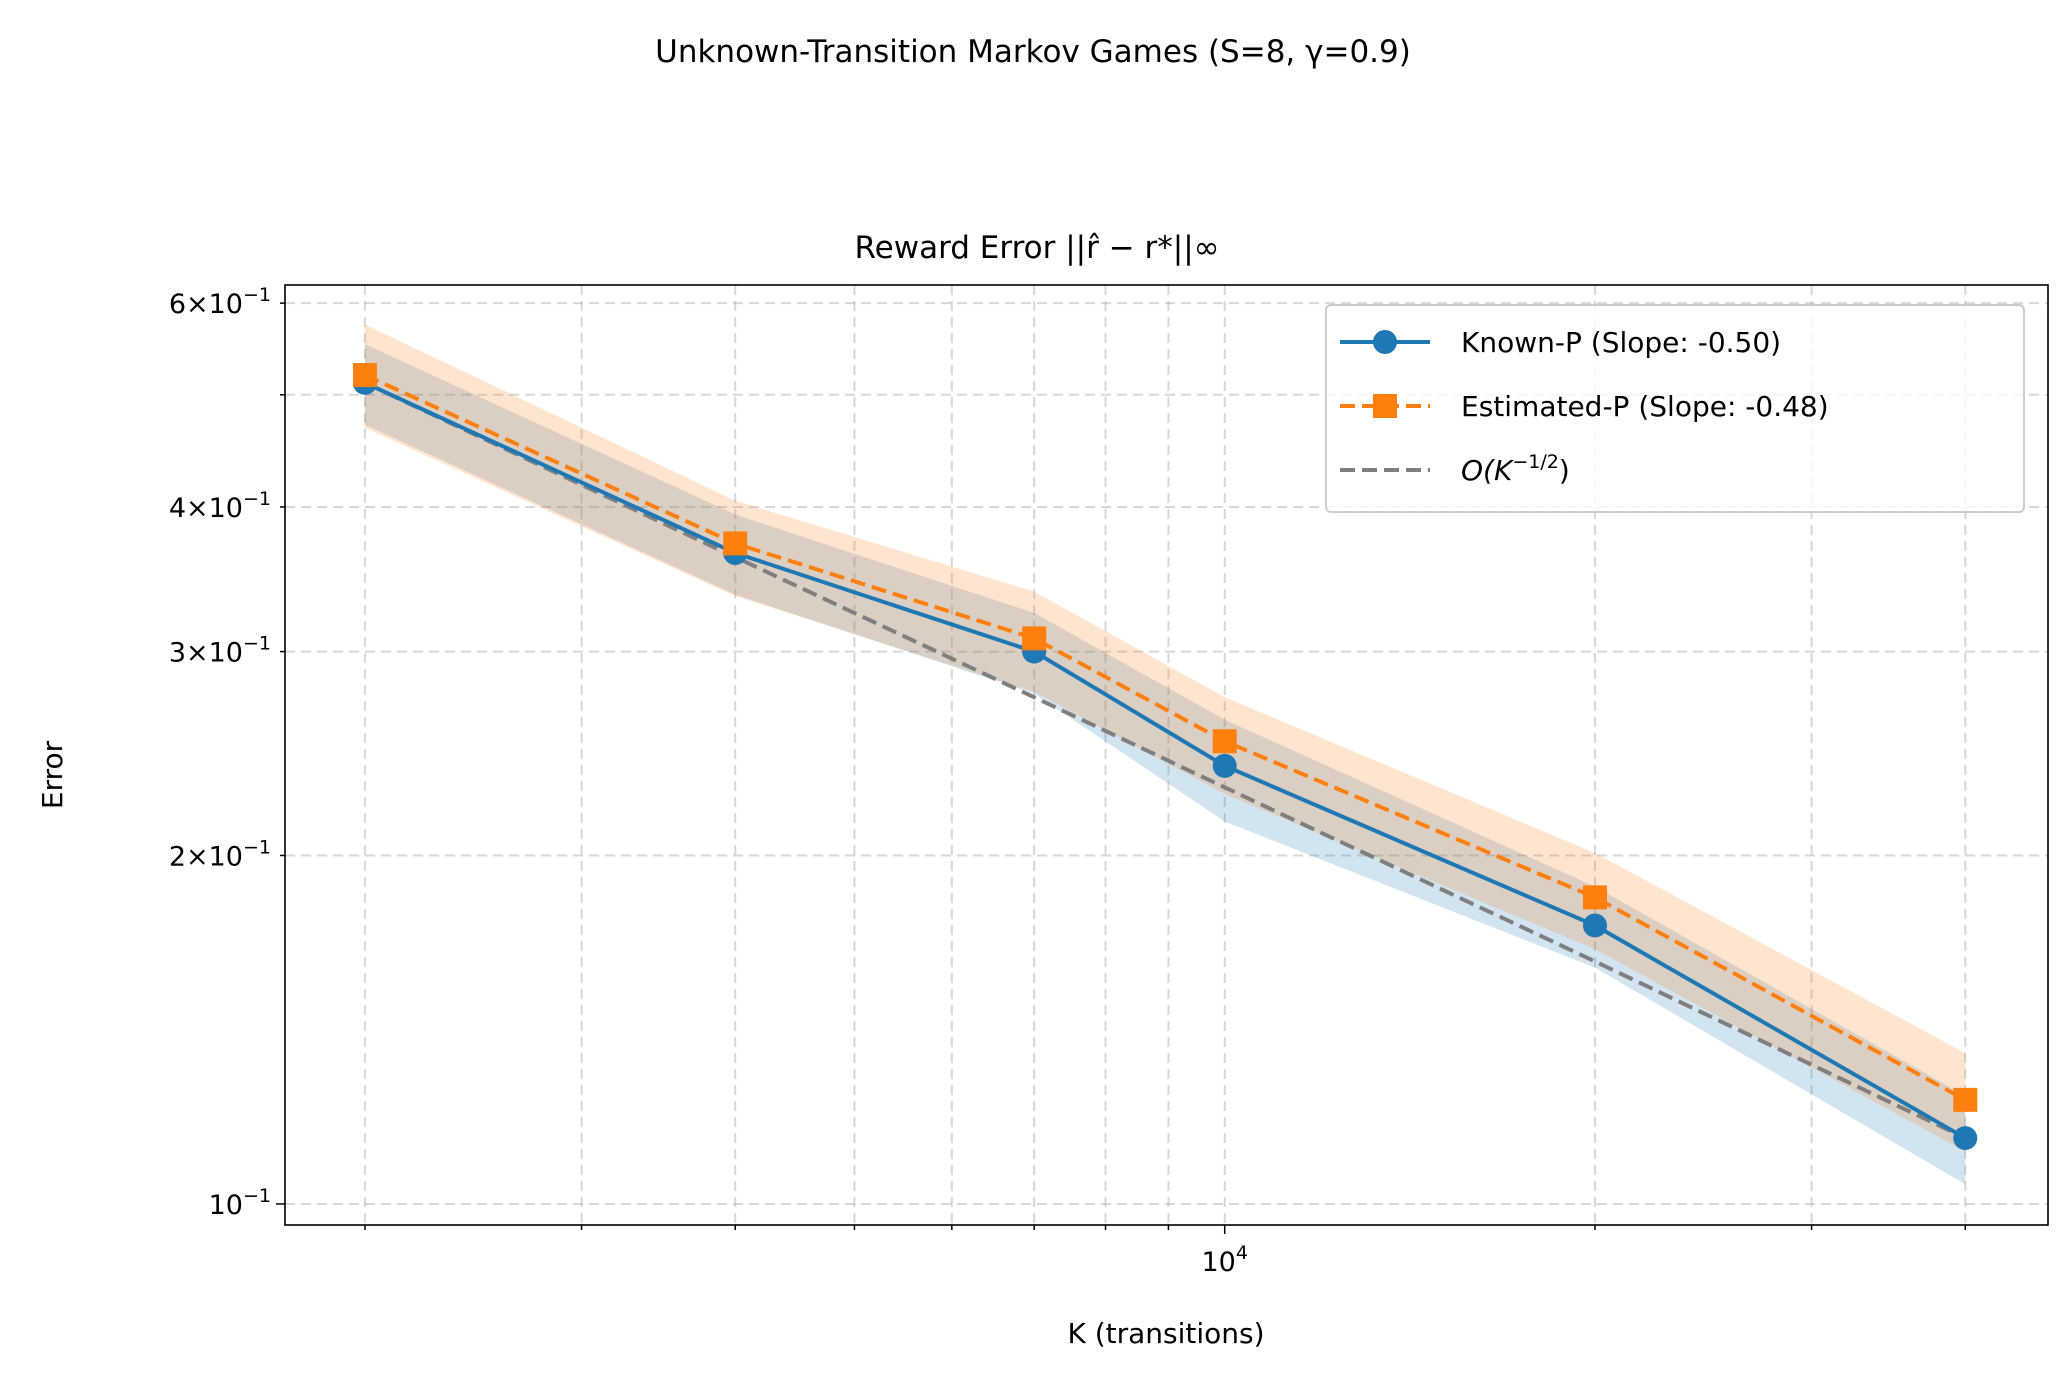  What do you see at coordinates (52, 774) in the screenshot?
I see `y-axis-label: Error` at bounding box center [52, 774].